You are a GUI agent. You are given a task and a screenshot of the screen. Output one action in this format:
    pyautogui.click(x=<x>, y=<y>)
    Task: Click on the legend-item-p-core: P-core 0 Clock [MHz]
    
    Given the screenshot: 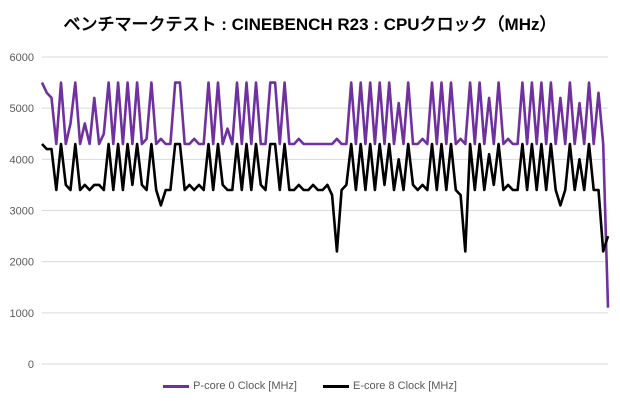 What is the action you would take?
    pyautogui.click(x=230, y=386)
    